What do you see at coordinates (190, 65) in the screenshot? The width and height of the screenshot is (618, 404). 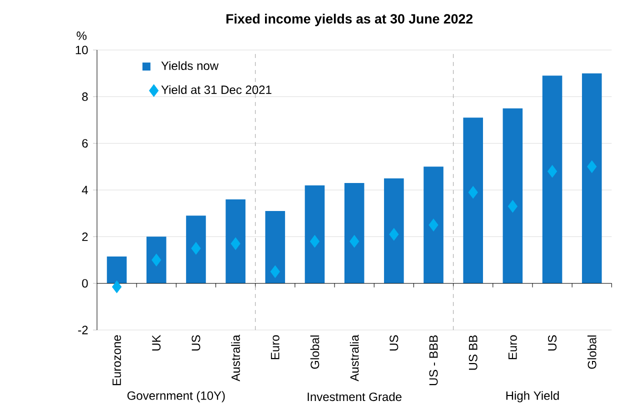 I see `legend-label: Yields now` at bounding box center [190, 65].